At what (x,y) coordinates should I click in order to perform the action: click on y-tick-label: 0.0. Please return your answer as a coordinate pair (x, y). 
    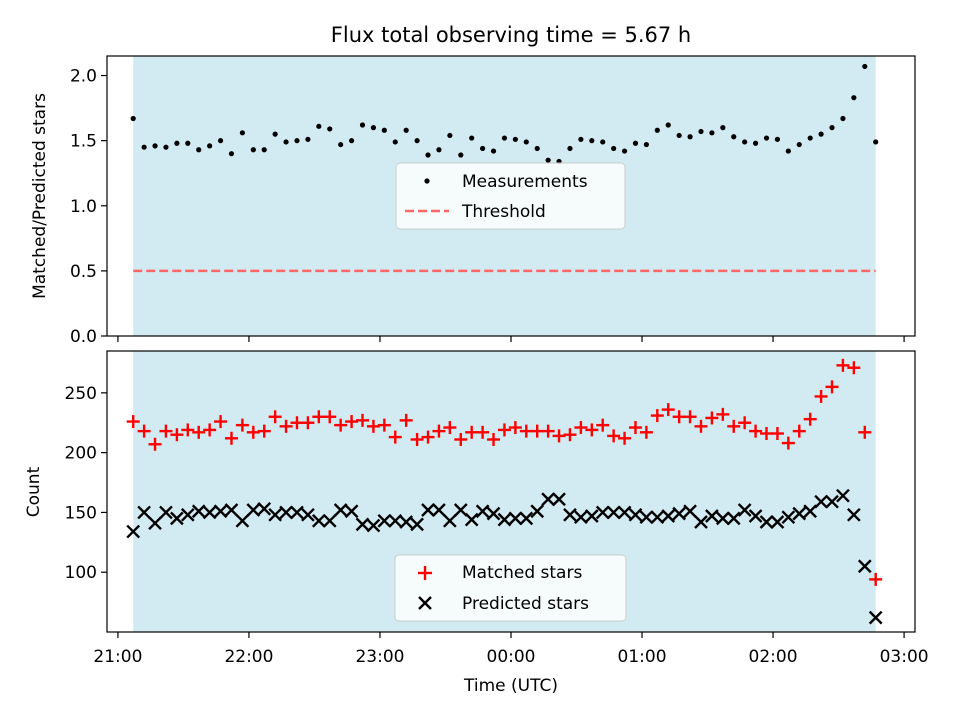
    Looking at the image, I should click on (83, 337).